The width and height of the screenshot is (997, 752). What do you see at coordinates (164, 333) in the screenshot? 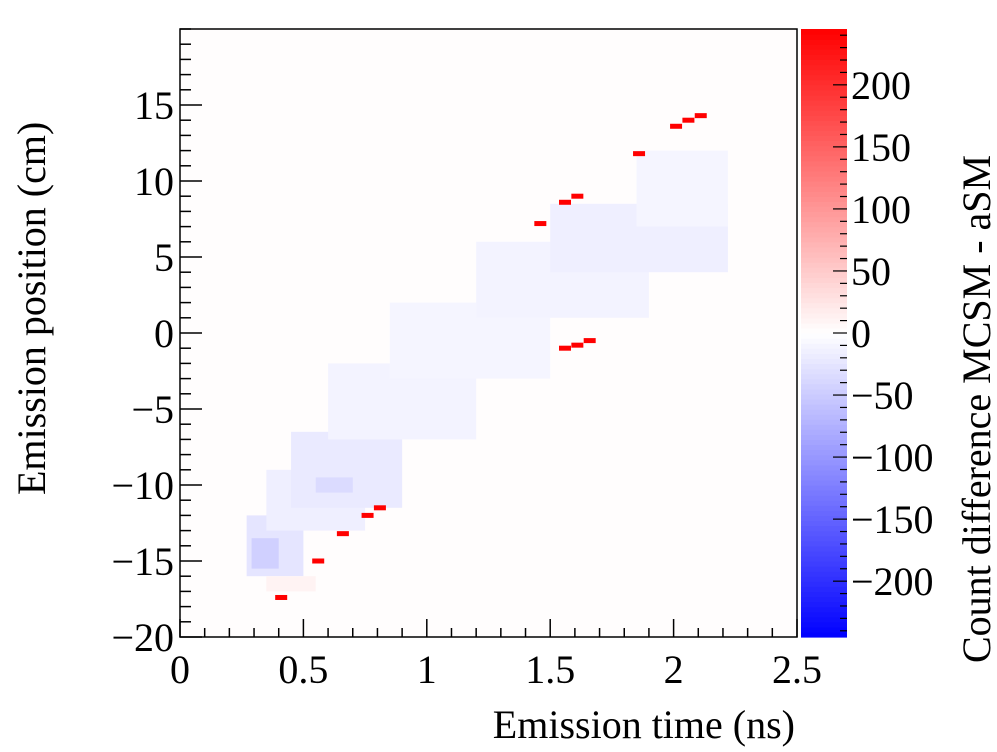
I see `y-tick-label: 0` at bounding box center [164, 333].